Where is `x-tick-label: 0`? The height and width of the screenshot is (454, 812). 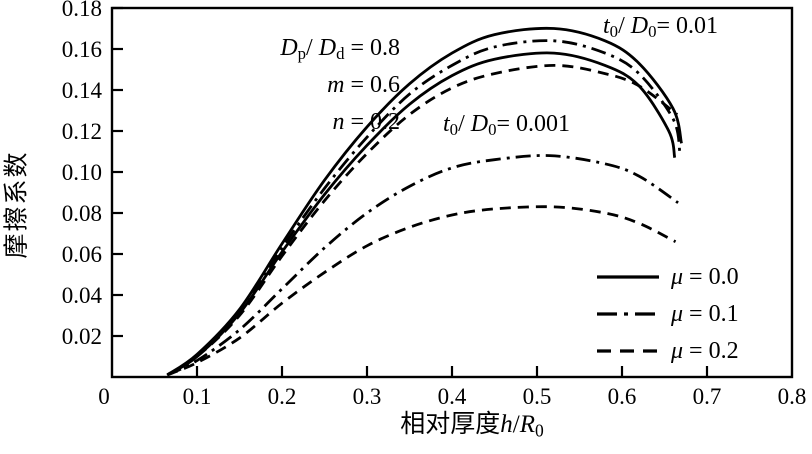 x-tick-label: 0 is located at coordinates (104, 396).